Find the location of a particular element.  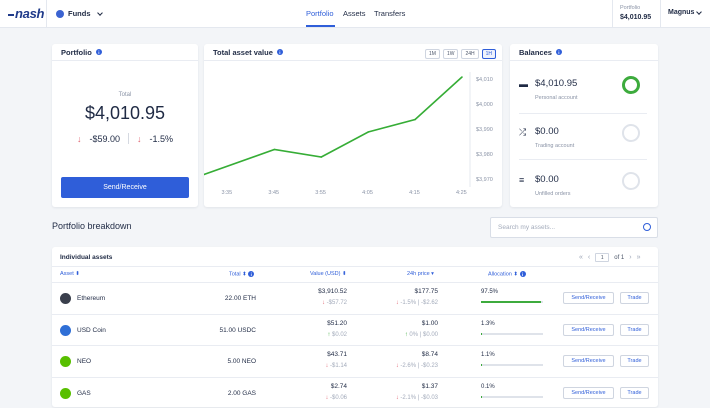

coin-icon is located at coordinates (65, 361).